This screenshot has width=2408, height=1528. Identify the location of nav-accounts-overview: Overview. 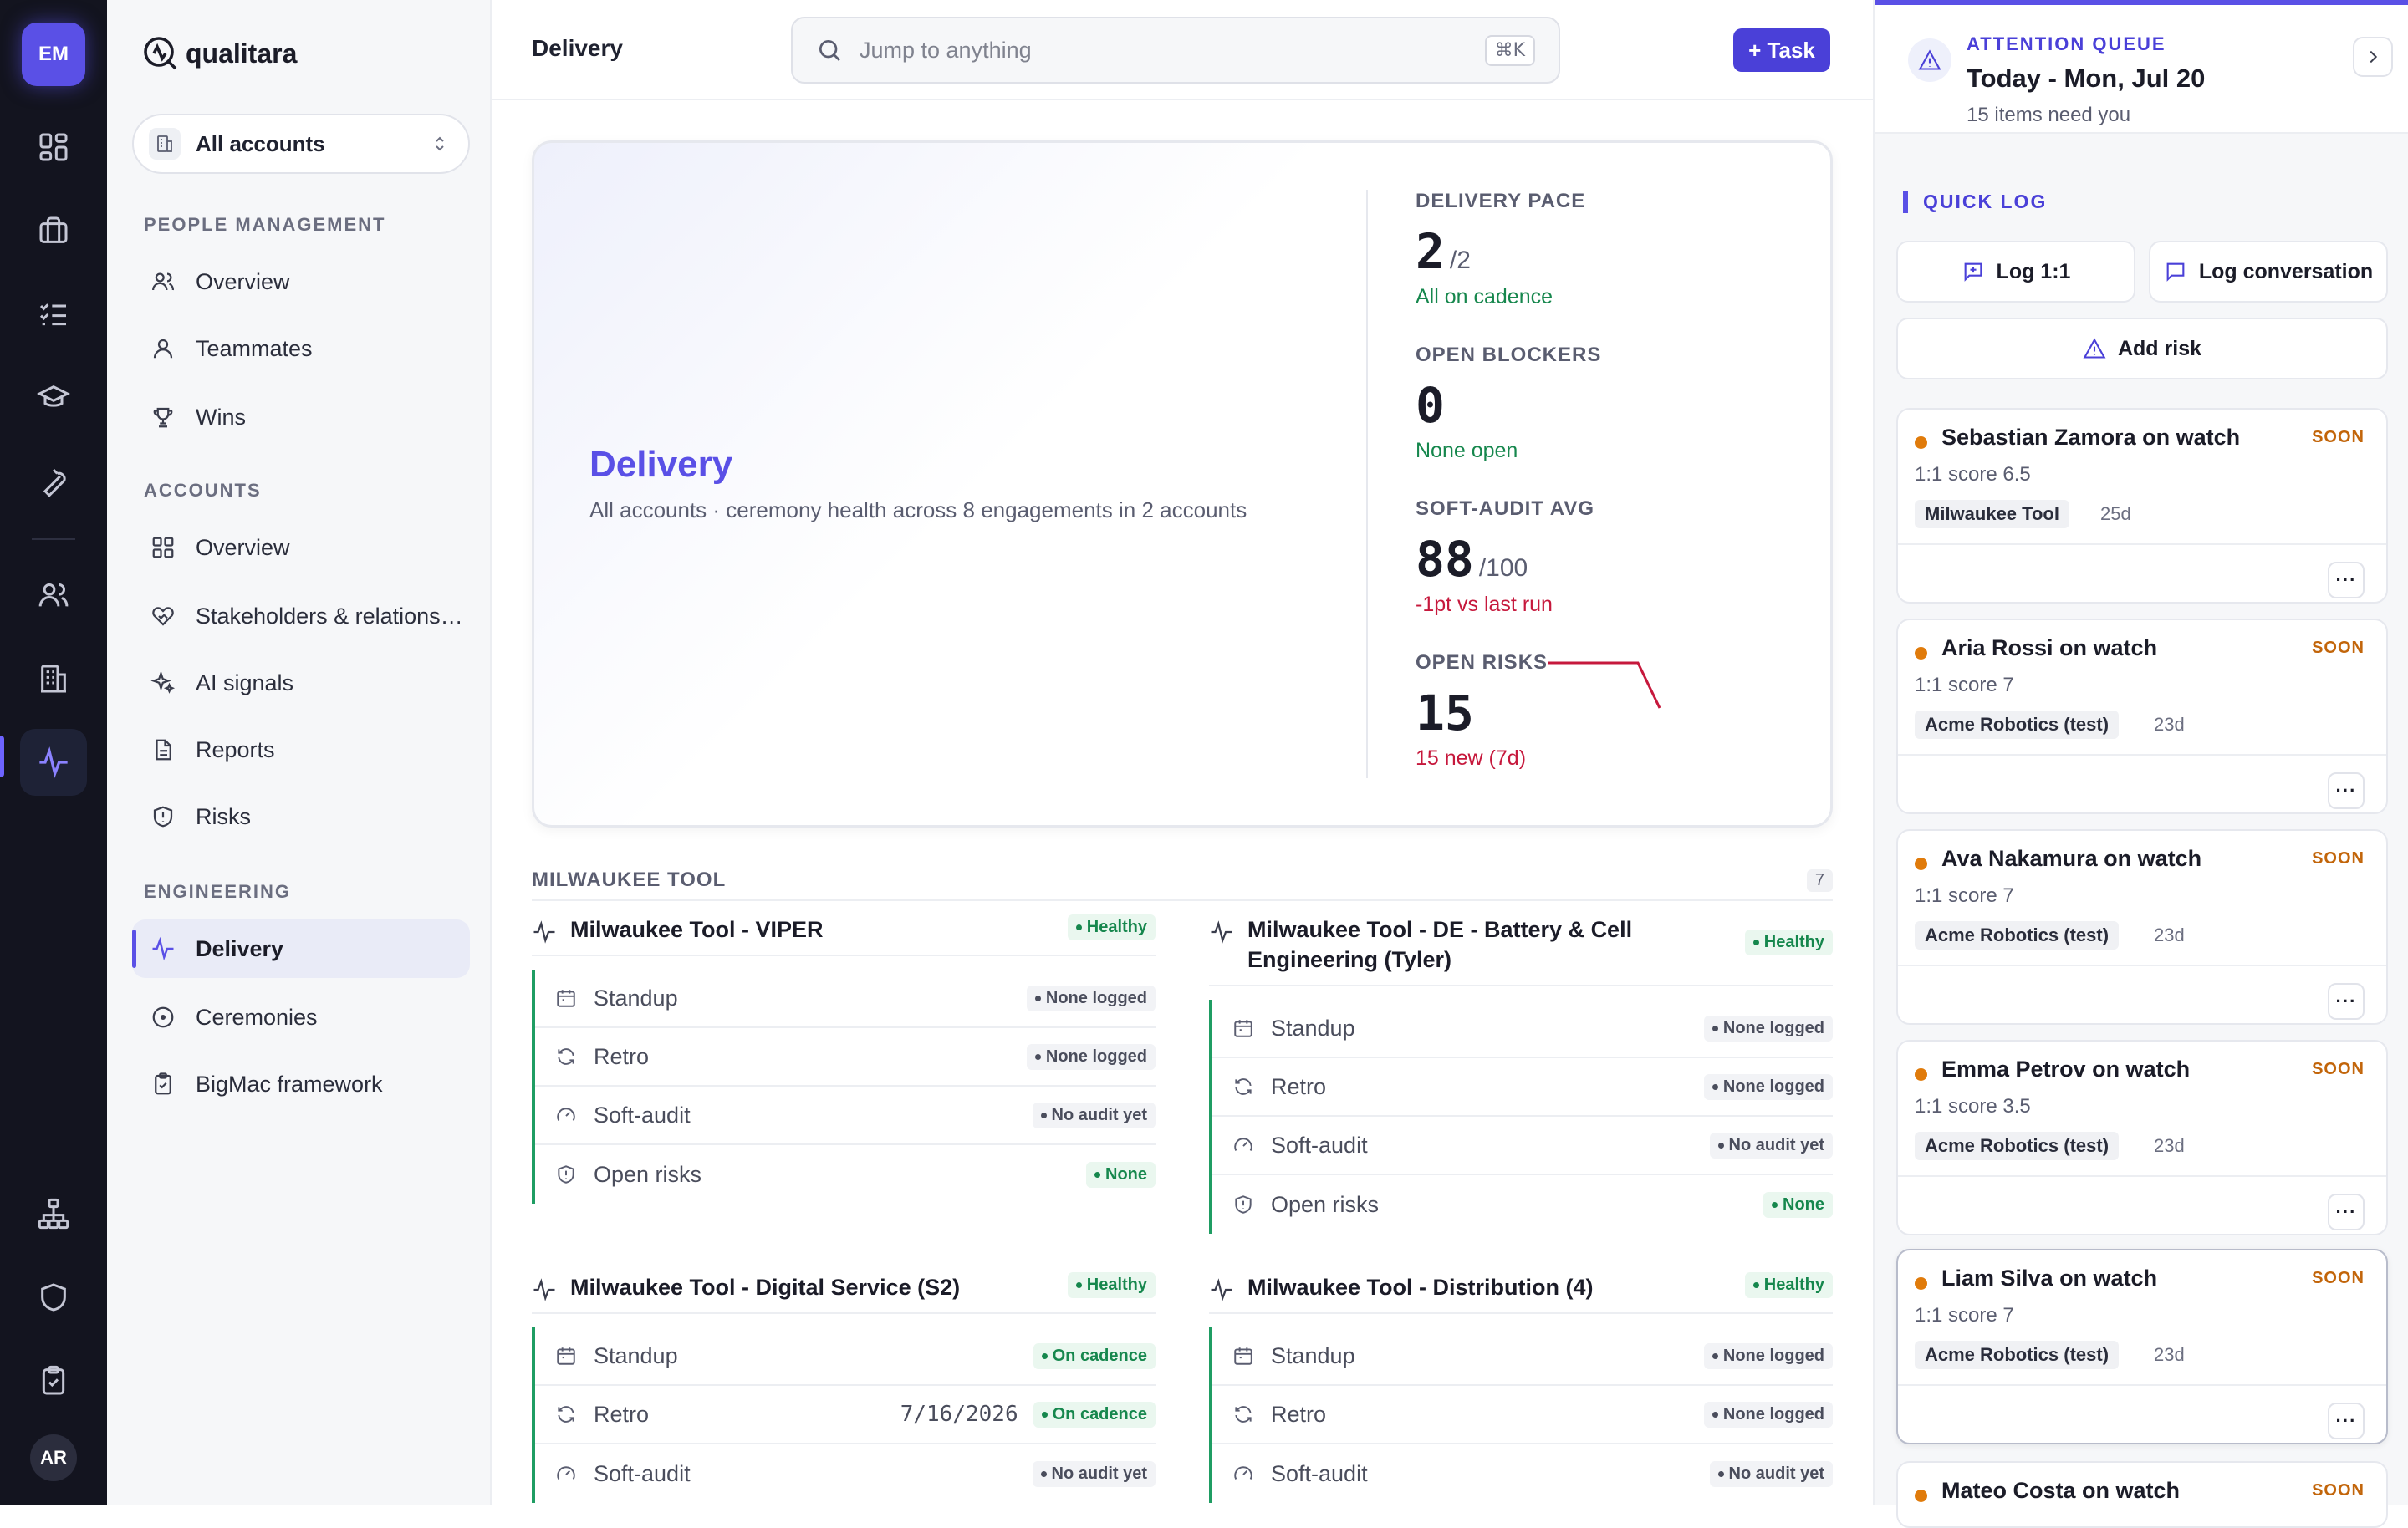
(301, 547).